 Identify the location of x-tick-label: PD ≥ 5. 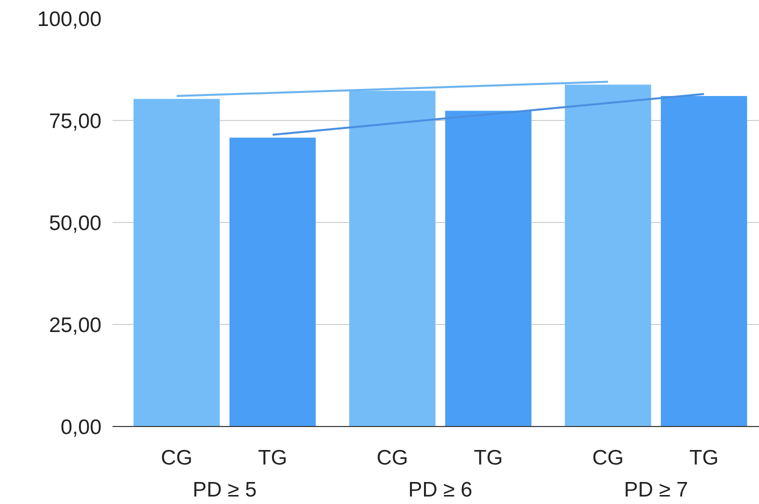
(224, 490).